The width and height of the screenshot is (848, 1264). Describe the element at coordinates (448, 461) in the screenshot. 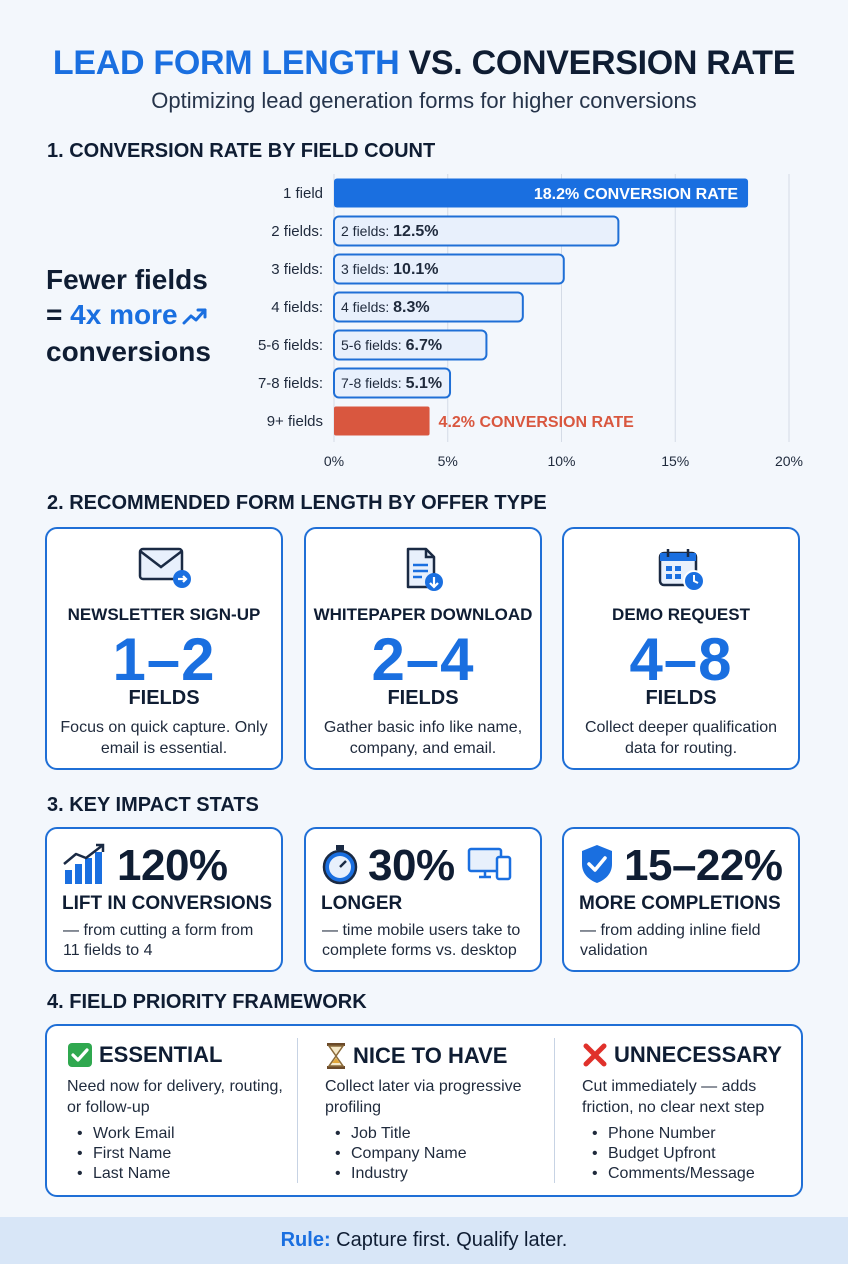

I see `x-tick-label: 5%` at that location.